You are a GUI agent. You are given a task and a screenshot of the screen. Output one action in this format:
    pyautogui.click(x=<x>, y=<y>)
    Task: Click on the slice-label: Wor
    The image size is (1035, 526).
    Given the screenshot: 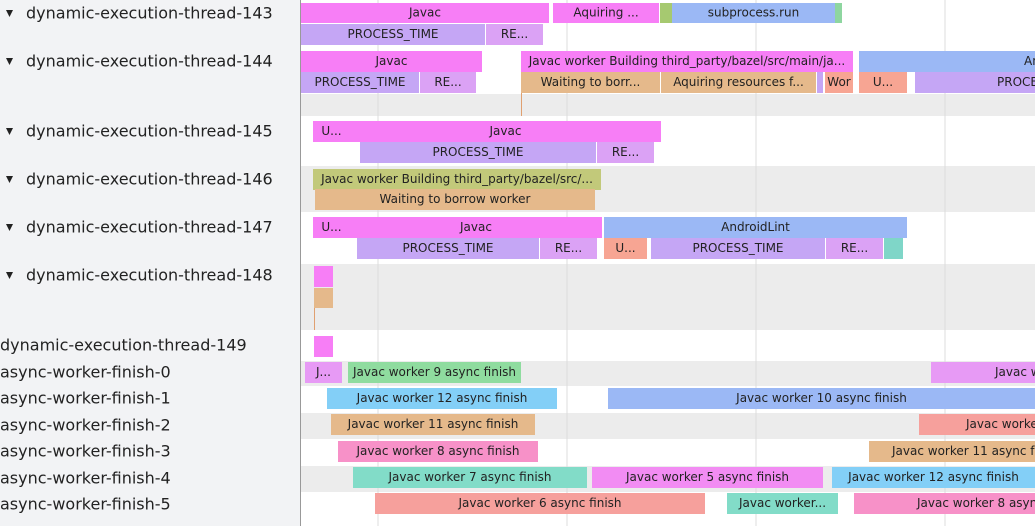 What is the action you would take?
    pyautogui.click(x=839, y=82)
    